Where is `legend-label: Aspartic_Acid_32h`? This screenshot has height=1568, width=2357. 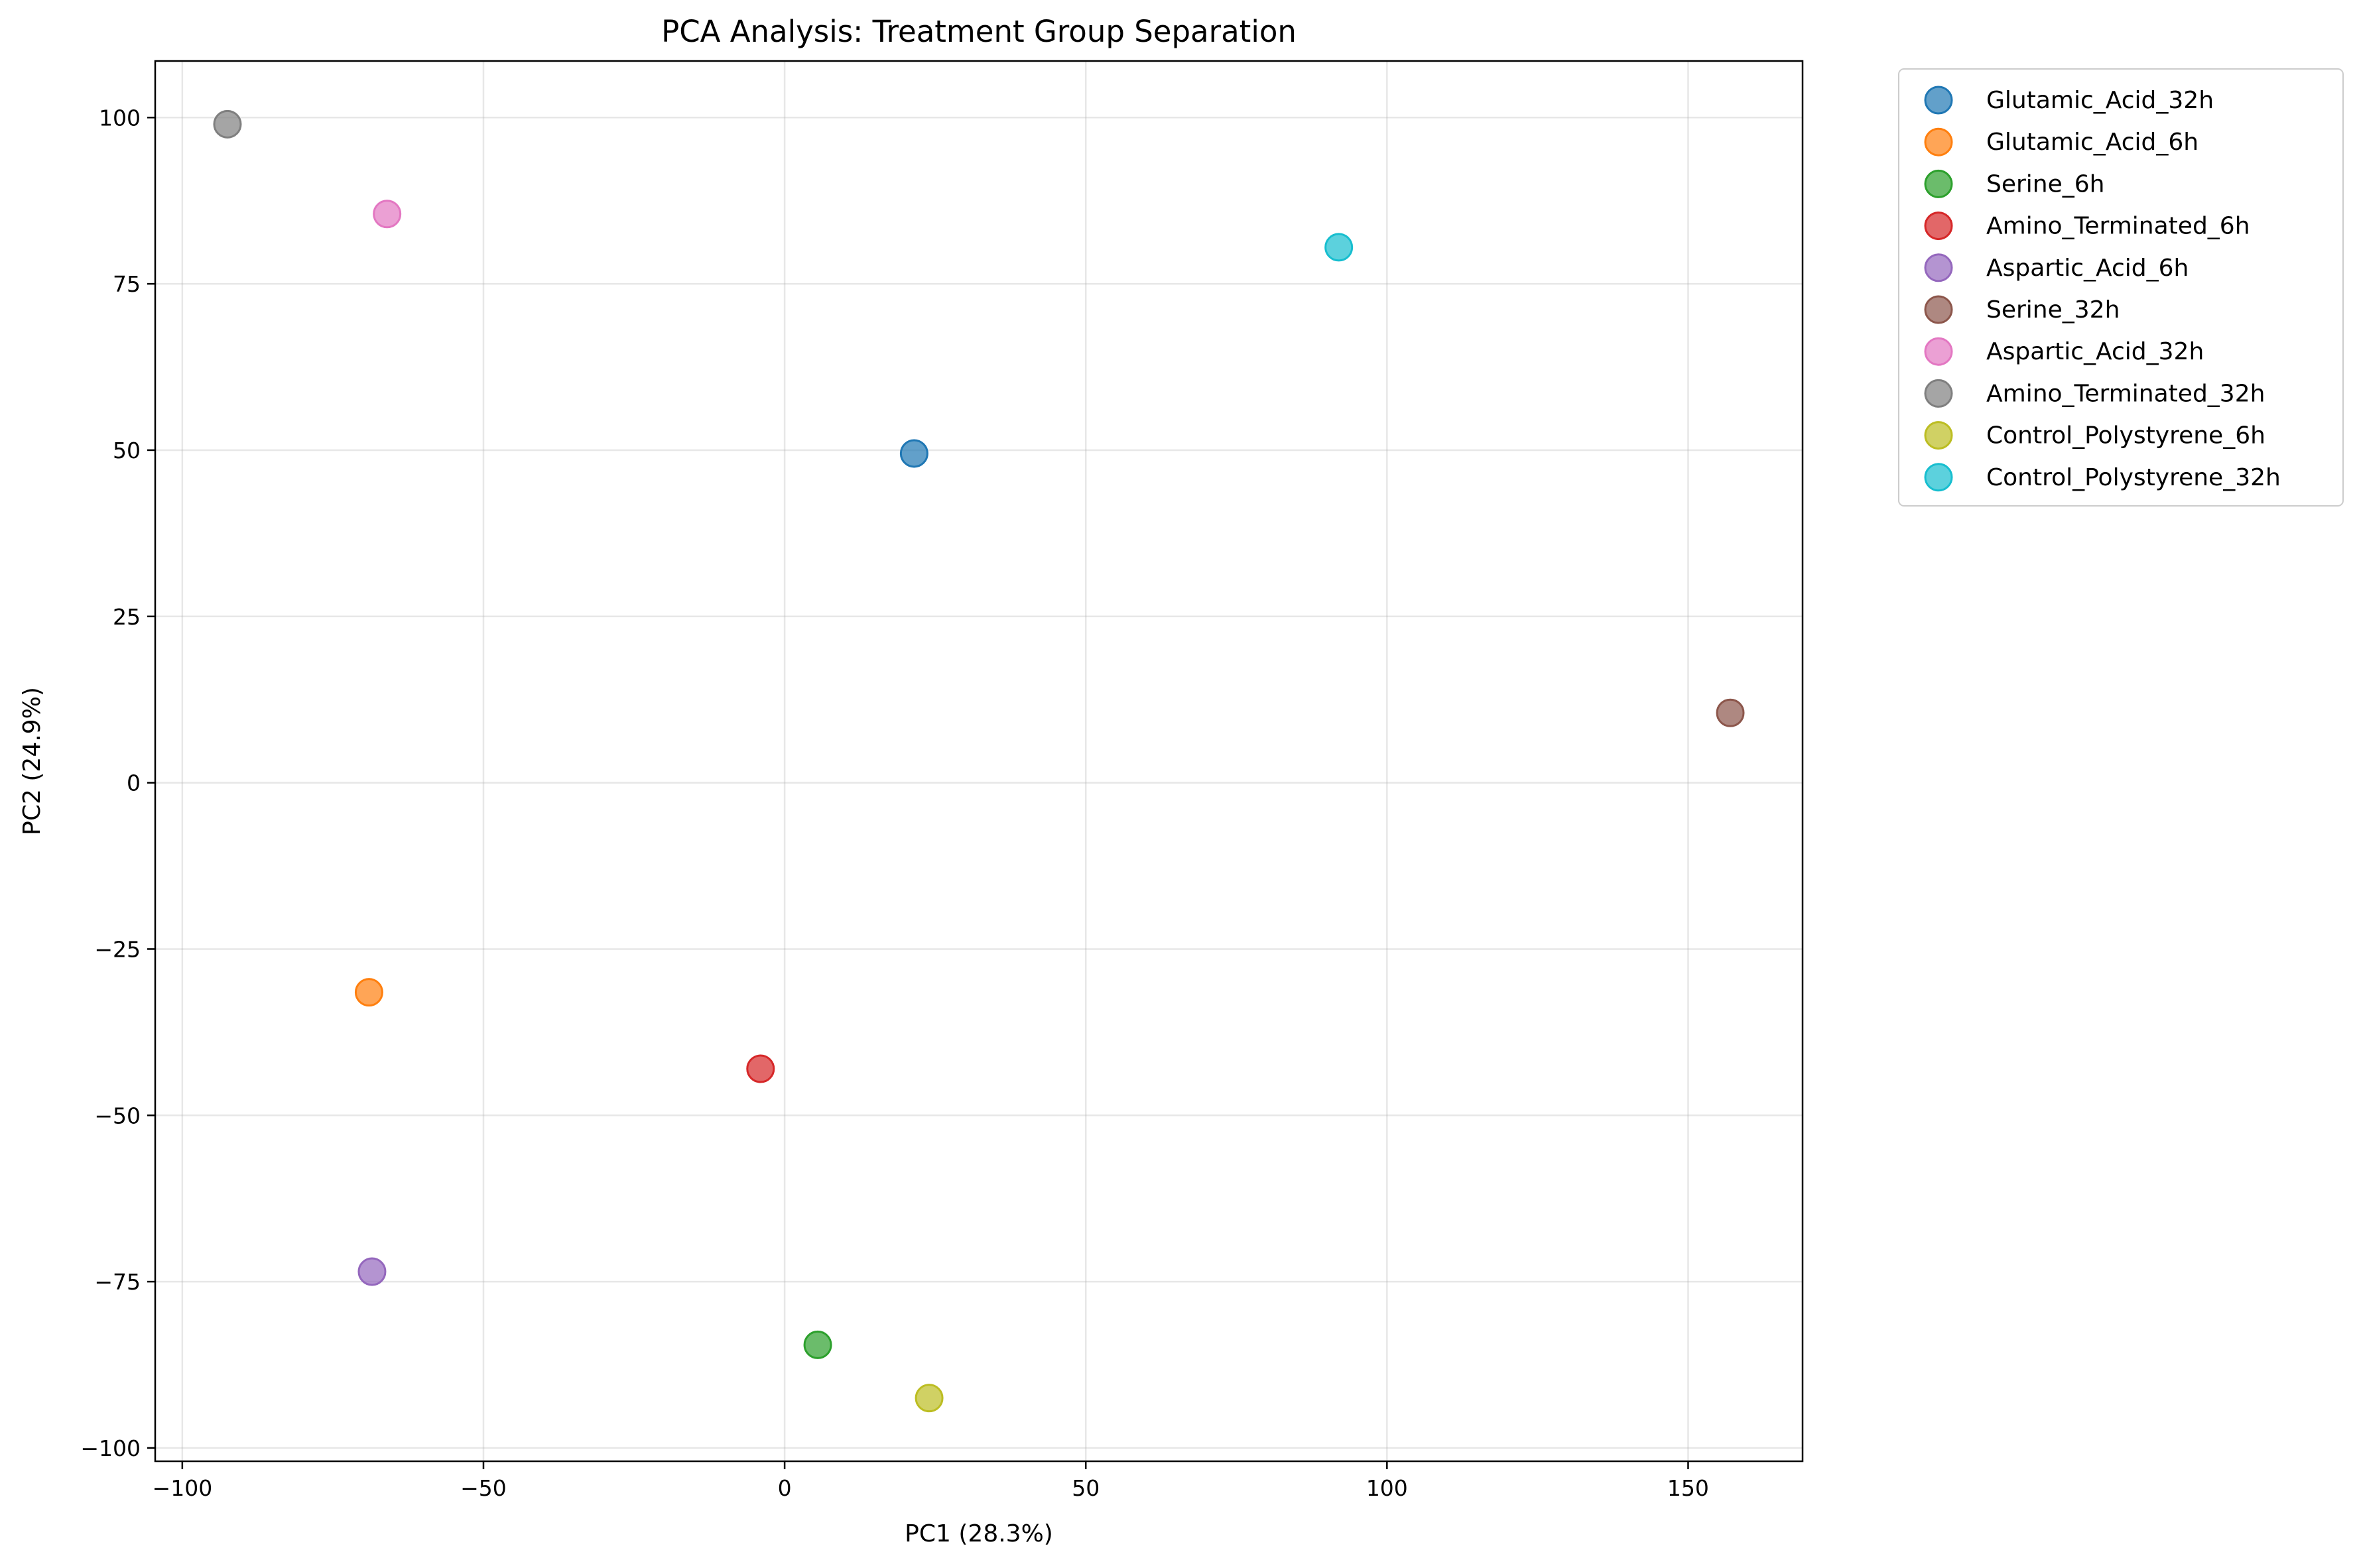
legend-label: Aspartic_Acid_32h is located at coordinates (2095, 351).